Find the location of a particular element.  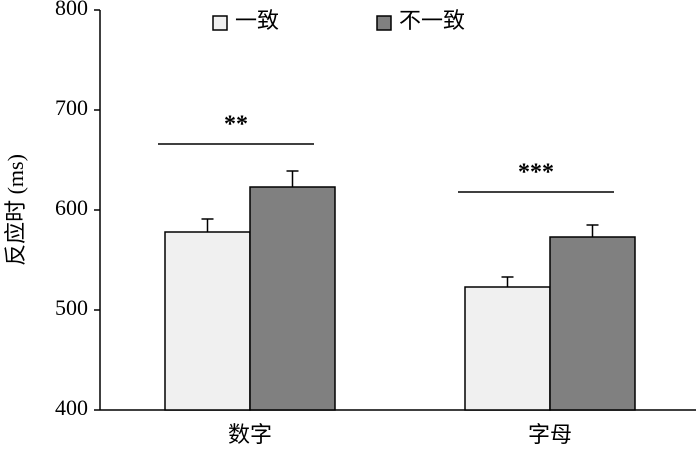

y-tick-label: 600 is located at coordinates (71, 207).